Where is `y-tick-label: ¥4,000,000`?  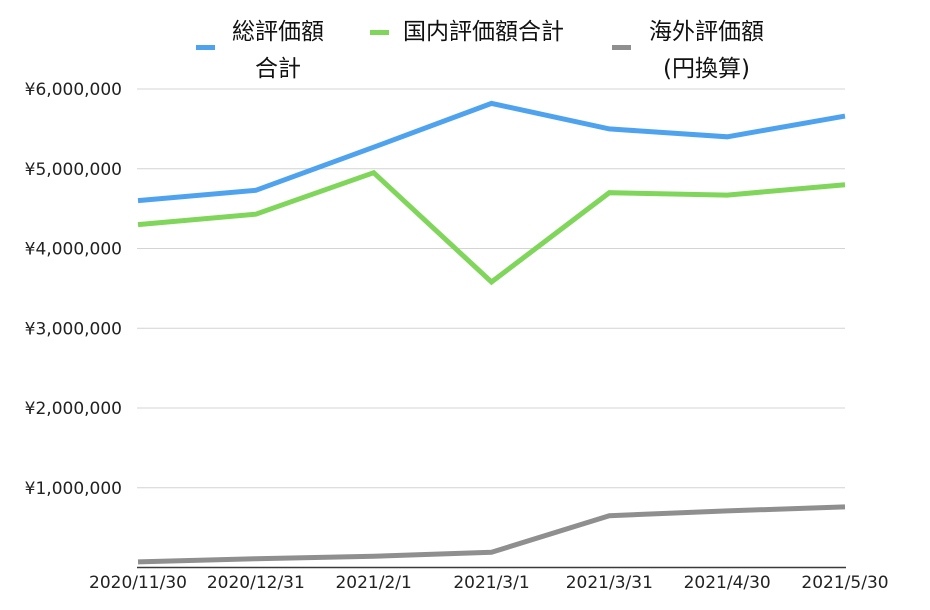
y-tick-label: ¥4,000,000 is located at coordinates (73, 250).